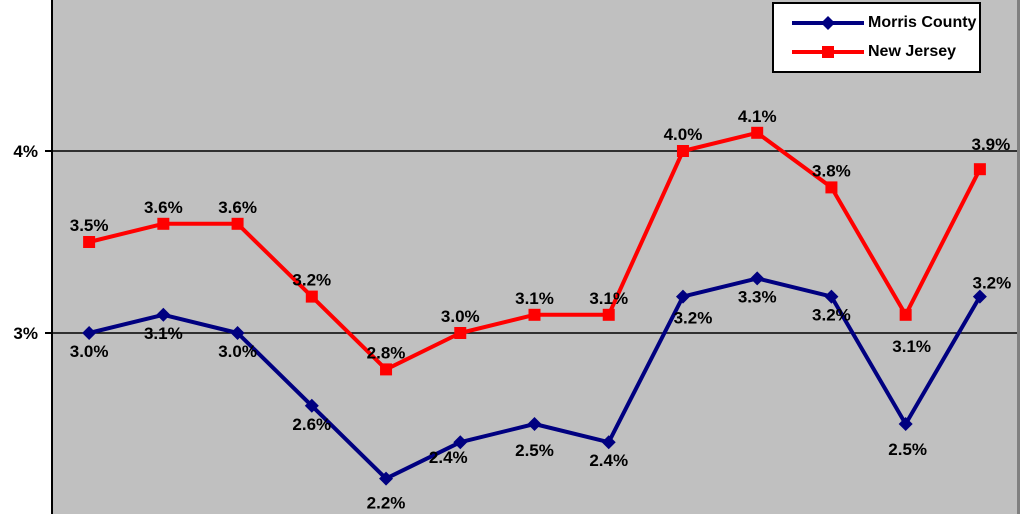 Image resolution: width=1029 pixels, height=514 pixels. What do you see at coordinates (89, 225) in the screenshot?
I see `new-jersey-data-label: 3.5%` at bounding box center [89, 225].